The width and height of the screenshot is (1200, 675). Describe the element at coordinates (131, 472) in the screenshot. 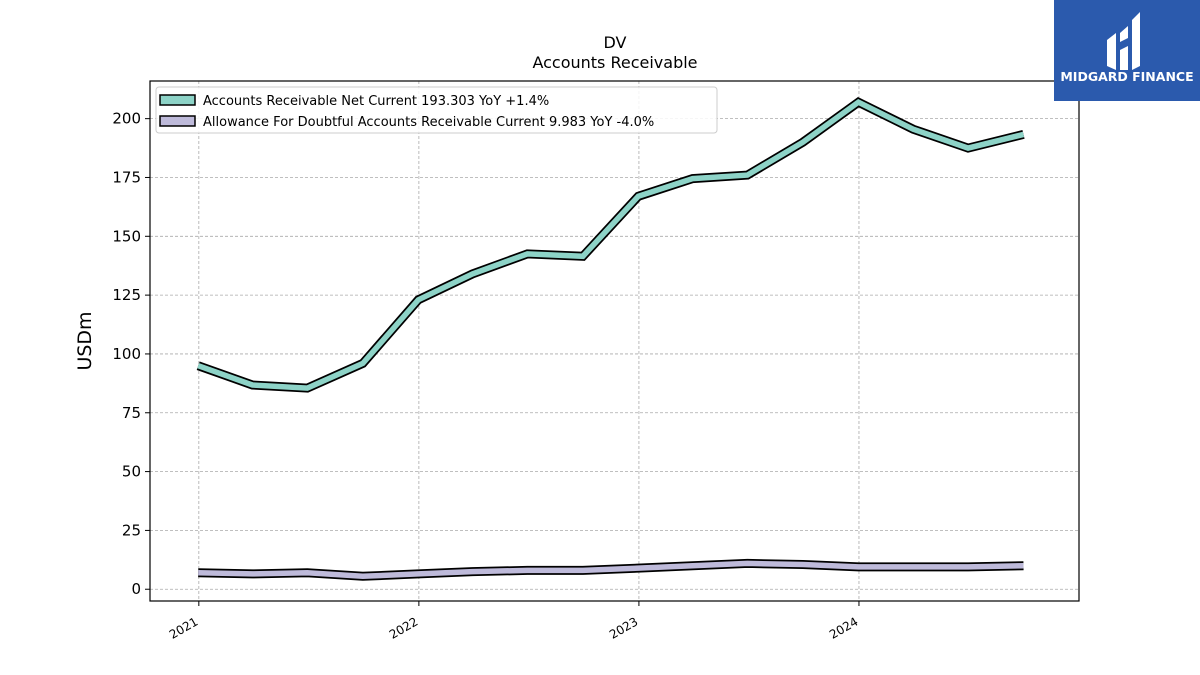

I see `y-tick-label: 50` at that location.